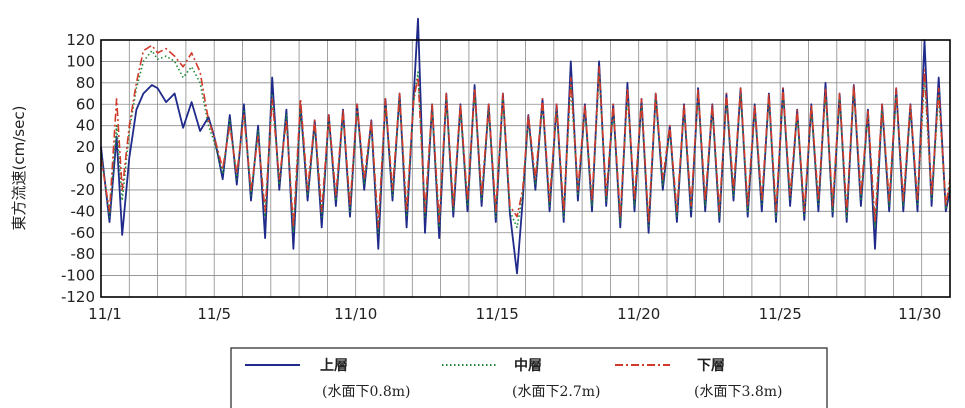 The width and height of the screenshot is (965, 408). What do you see at coordinates (78, 297) in the screenshot?
I see `y-tick-label: -120` at bounding box center [78, 297].